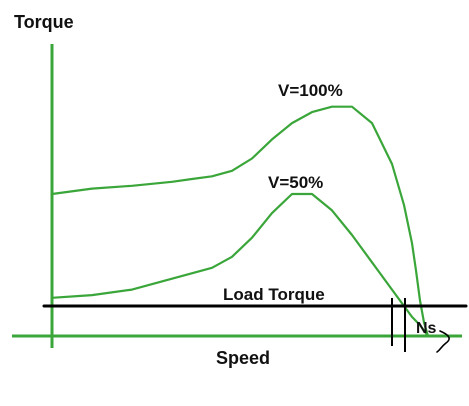  Describe the element at coordinates (295, 182) in the screenshot. I see `series-label-v50: V=50%` at that location.